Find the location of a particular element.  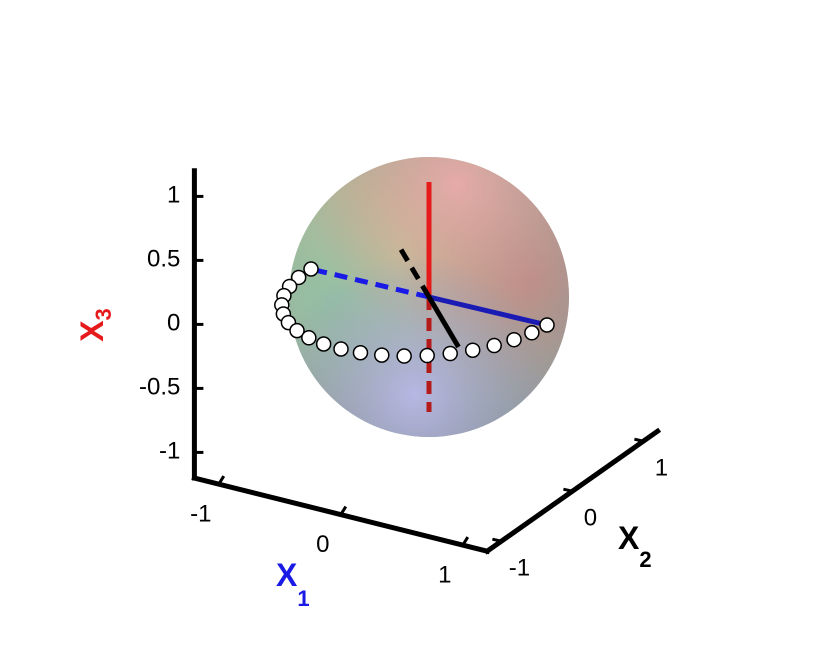

x-tick-label: 0 is located at coordinates (322, 544).